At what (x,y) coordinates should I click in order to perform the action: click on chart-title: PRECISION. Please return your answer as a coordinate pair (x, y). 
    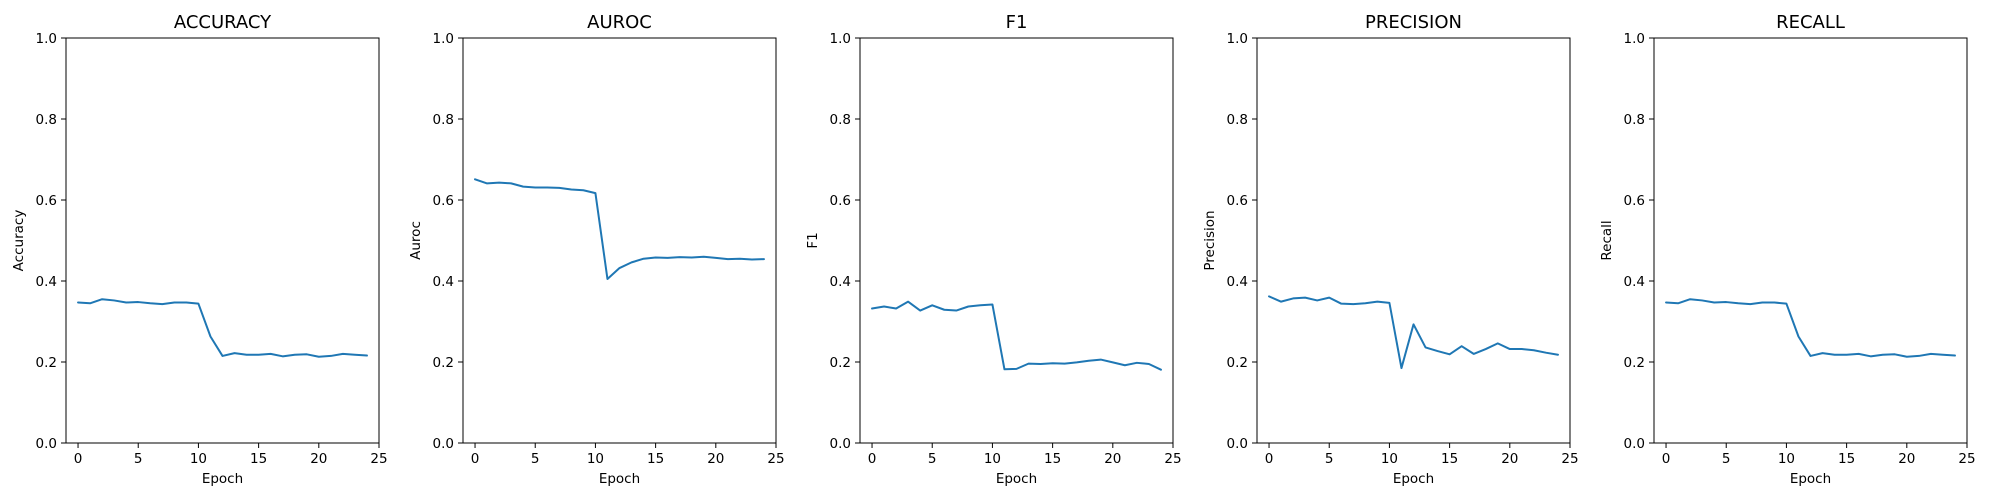
    Looking at the image, I should click on (1413, 22).